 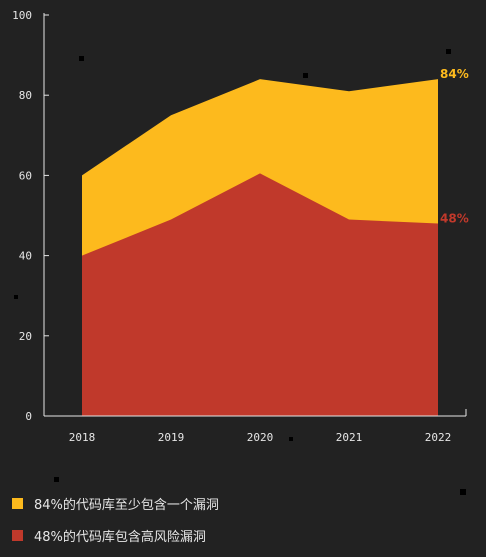 I want to click on legend-label-series-2: 48%的代码库包含高风险漏洞, so click(x=120, y=537).